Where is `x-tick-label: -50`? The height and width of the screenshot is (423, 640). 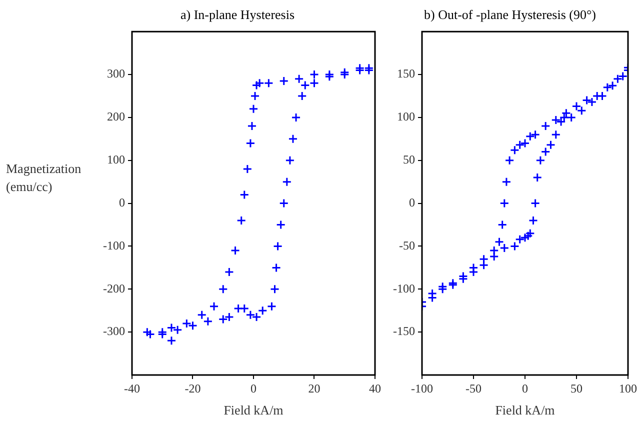 x-tick-label: -50 is located at coordinates (473, 388).